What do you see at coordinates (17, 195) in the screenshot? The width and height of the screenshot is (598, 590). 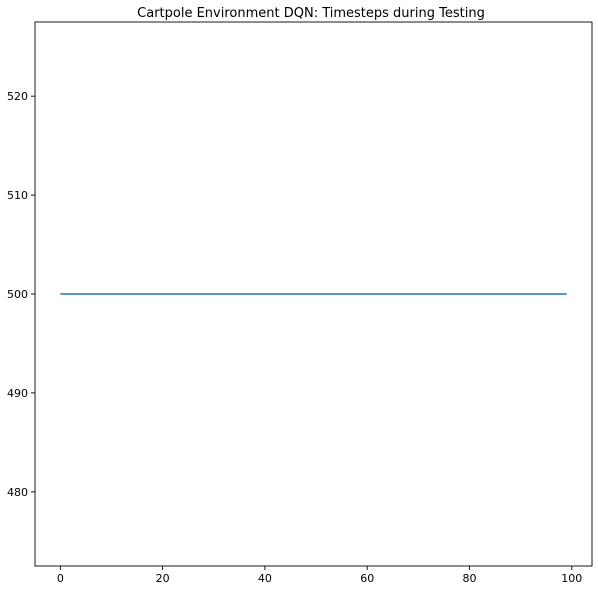 I see `y-tick-label: 510` at bounding box center [17, 195].